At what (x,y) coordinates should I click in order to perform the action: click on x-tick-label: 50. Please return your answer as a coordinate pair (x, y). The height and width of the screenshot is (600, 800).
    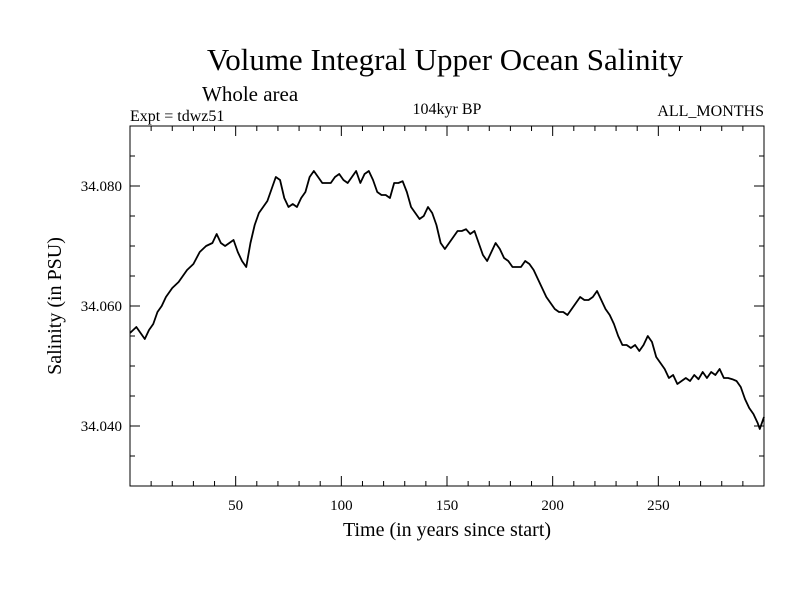
    Looking at the image, I should click on (235, 506).